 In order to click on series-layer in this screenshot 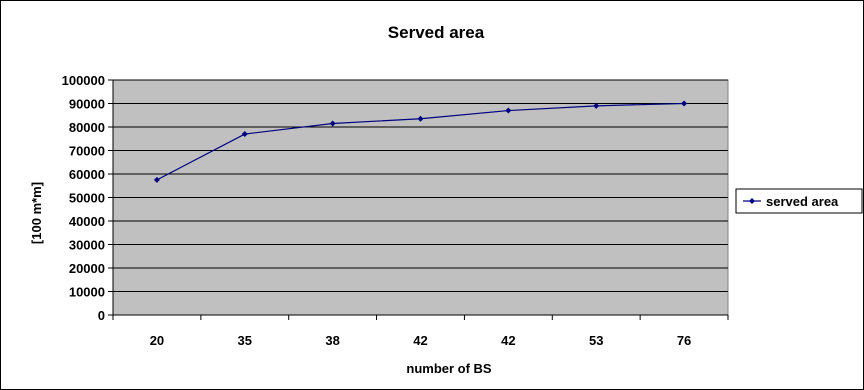, I will do `click(420, 141)`.